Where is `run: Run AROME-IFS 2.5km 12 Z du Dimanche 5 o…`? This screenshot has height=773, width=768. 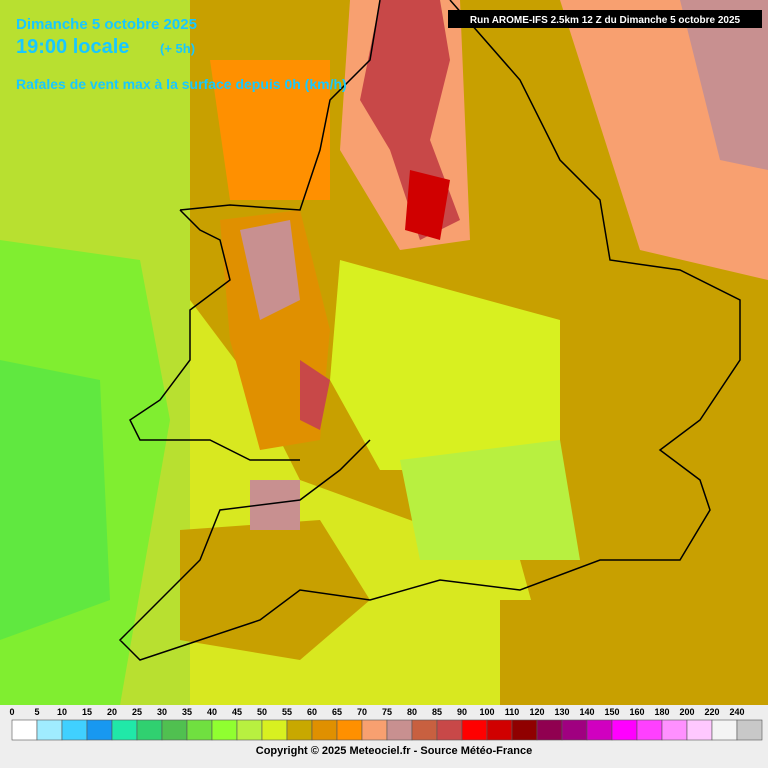
run: Run AROME-IFS 2.5km 12 Z du Dimanche 5 o… is located at coordinates (605, 20).